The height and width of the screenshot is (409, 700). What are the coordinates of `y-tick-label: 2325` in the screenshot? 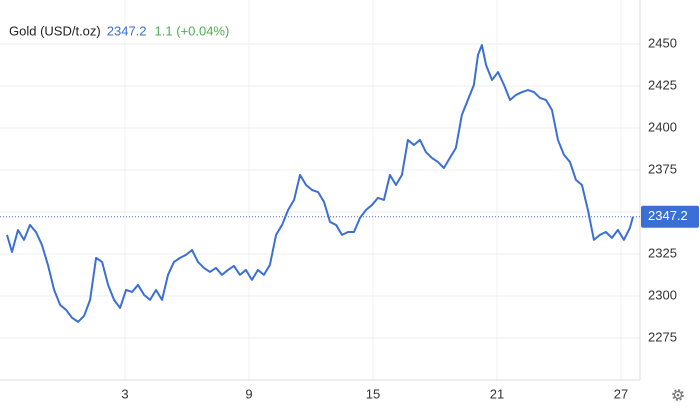 It's located at (662, 252).